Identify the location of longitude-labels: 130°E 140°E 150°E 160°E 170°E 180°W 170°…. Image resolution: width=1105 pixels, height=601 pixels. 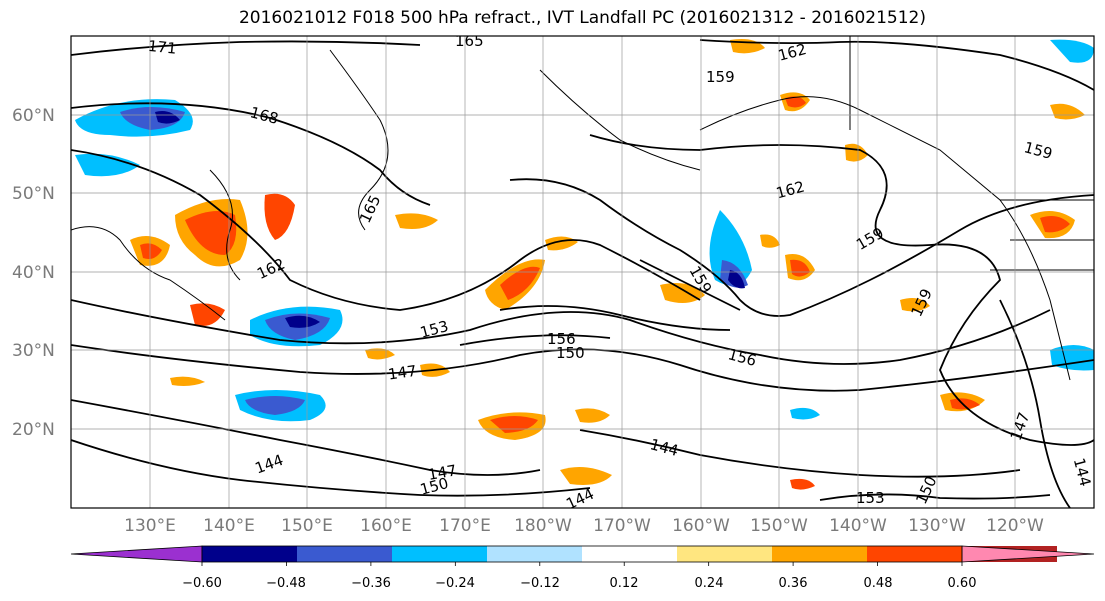
(584, 526).